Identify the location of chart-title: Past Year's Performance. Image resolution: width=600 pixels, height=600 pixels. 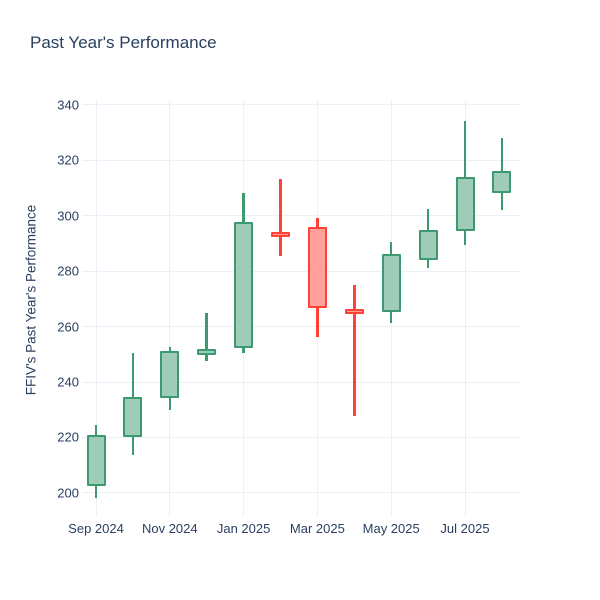
(123, 42).